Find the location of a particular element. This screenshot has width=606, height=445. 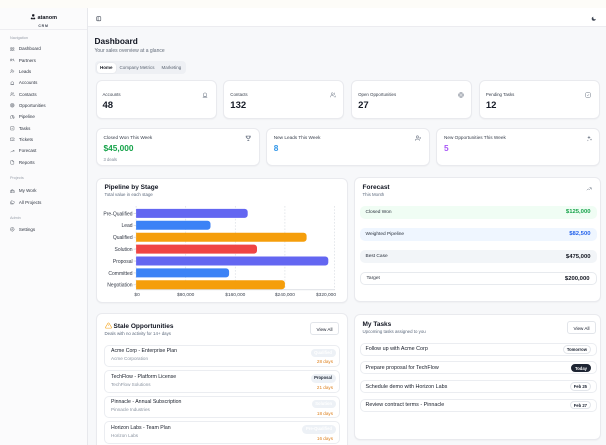

svg-text: Negotiation is located at coordinates (120, 285).